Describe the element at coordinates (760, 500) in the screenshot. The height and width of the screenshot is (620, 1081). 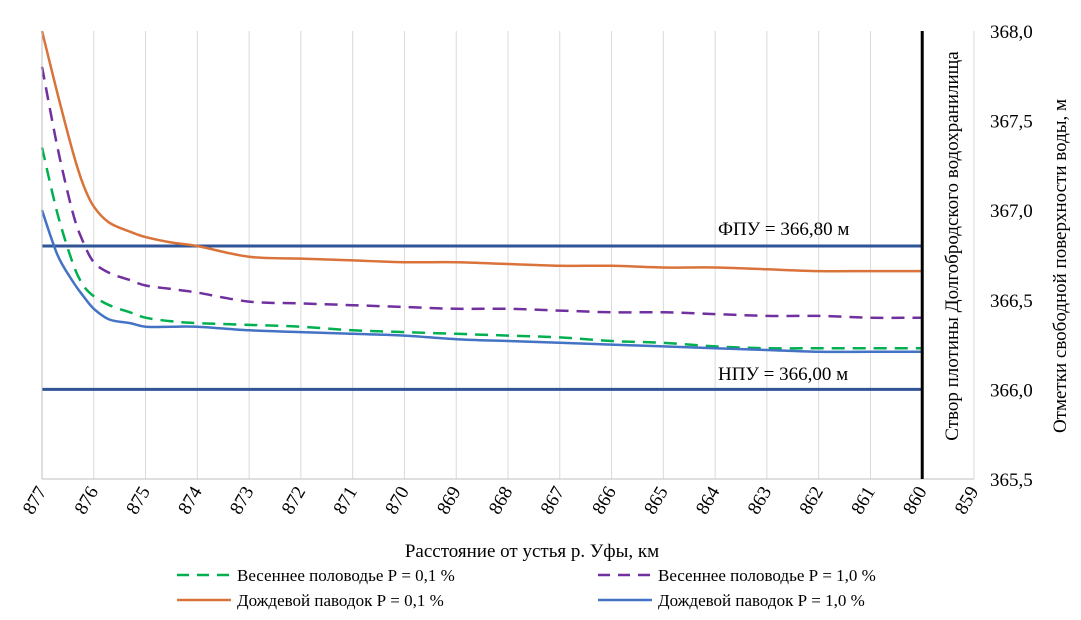
I see `x-tick-label: 863` at that location.